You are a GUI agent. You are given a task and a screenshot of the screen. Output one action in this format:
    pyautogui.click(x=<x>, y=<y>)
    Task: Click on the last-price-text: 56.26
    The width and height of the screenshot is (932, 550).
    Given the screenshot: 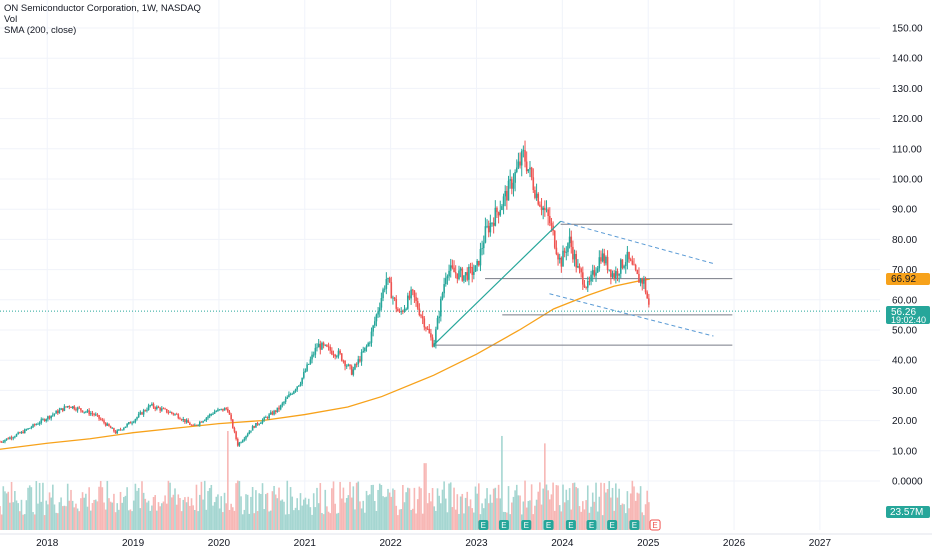 What is the action you would take?
    pyautogui.click(x=903, y=312)
    